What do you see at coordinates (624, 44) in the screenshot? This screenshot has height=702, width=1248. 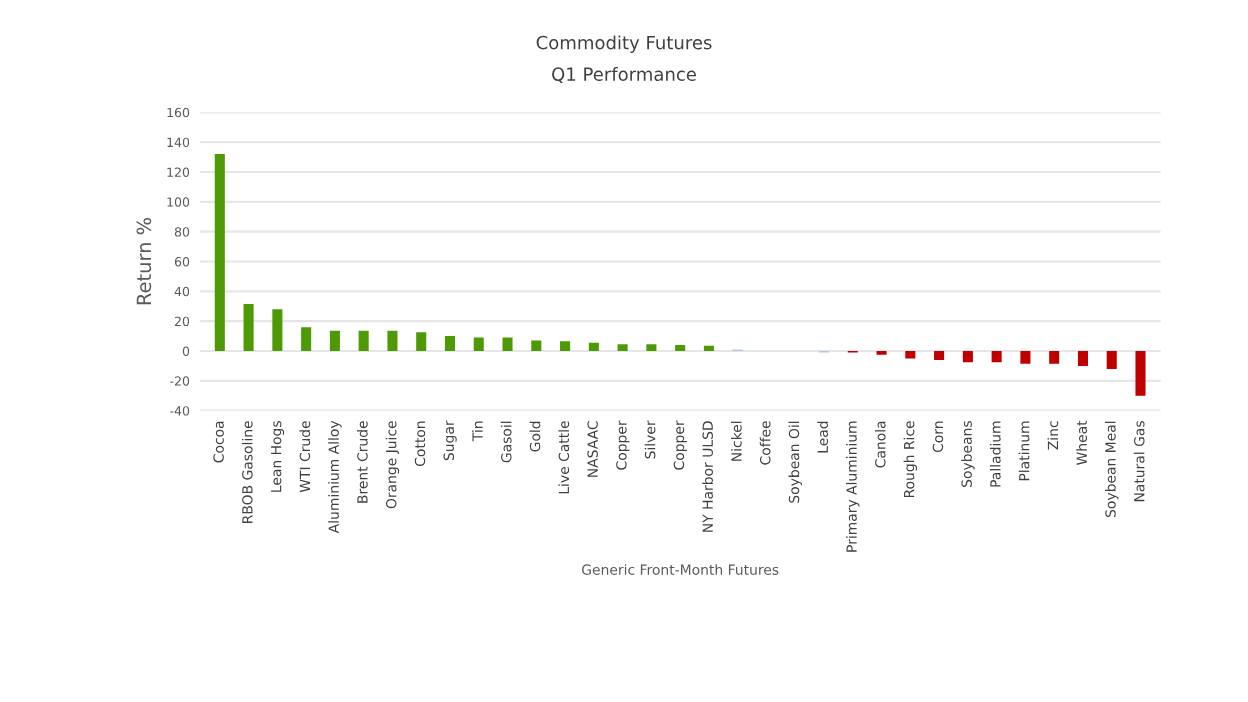 I see `chart-title: Commodity Futures` at bounding box center [624, 44].